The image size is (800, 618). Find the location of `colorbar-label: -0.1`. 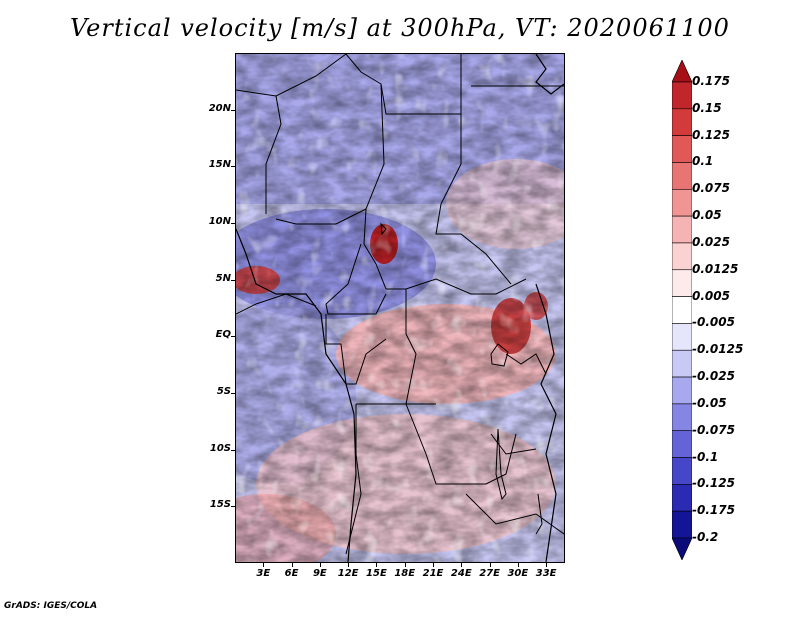

colorbar-label: -0.1 is located at coordinates (705, 456).